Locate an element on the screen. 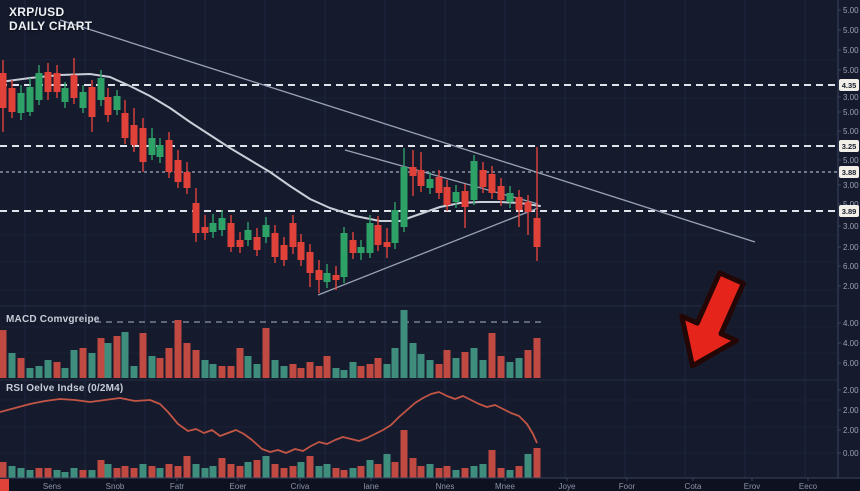 The image size is (860, 491). down-arrow-icon is located at coordinates (712, 319).